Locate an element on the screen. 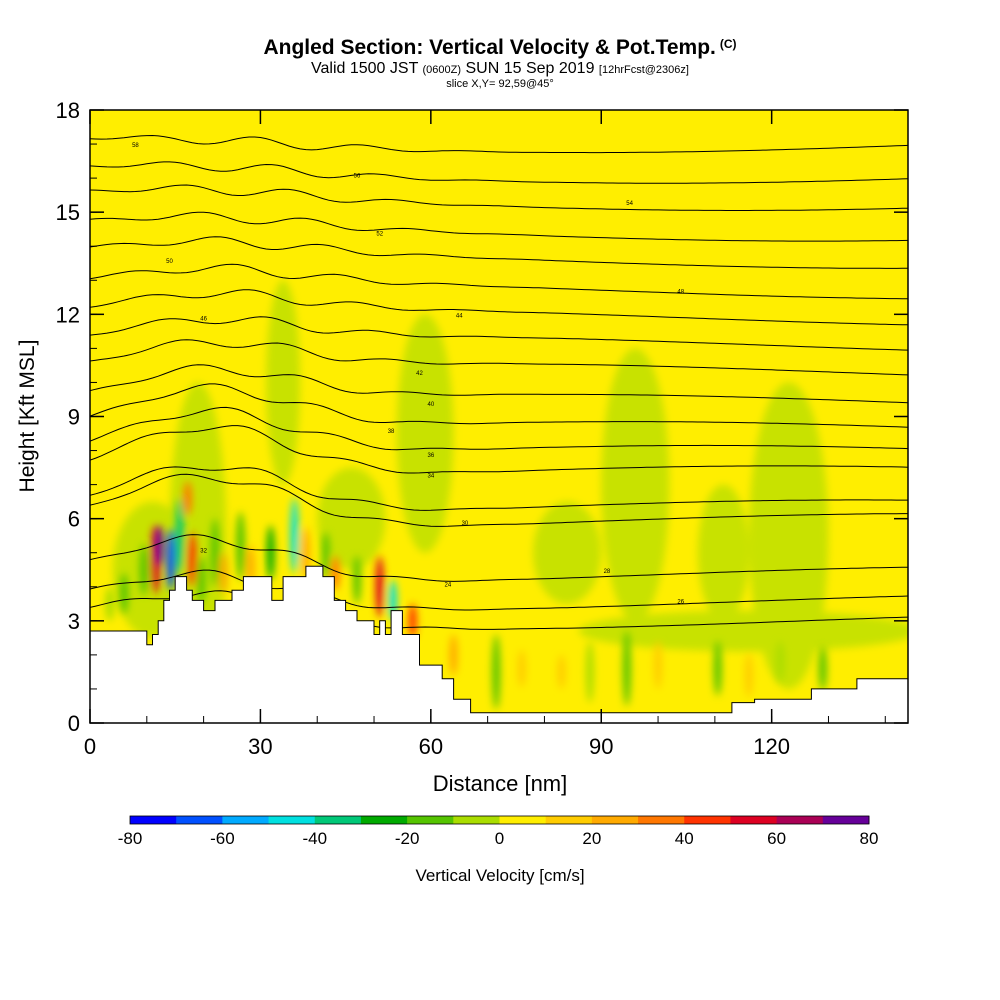 The width and height of the screenshot is (1000, 1000). theta-contour-label: 48 is located at coordinates (680, 292).